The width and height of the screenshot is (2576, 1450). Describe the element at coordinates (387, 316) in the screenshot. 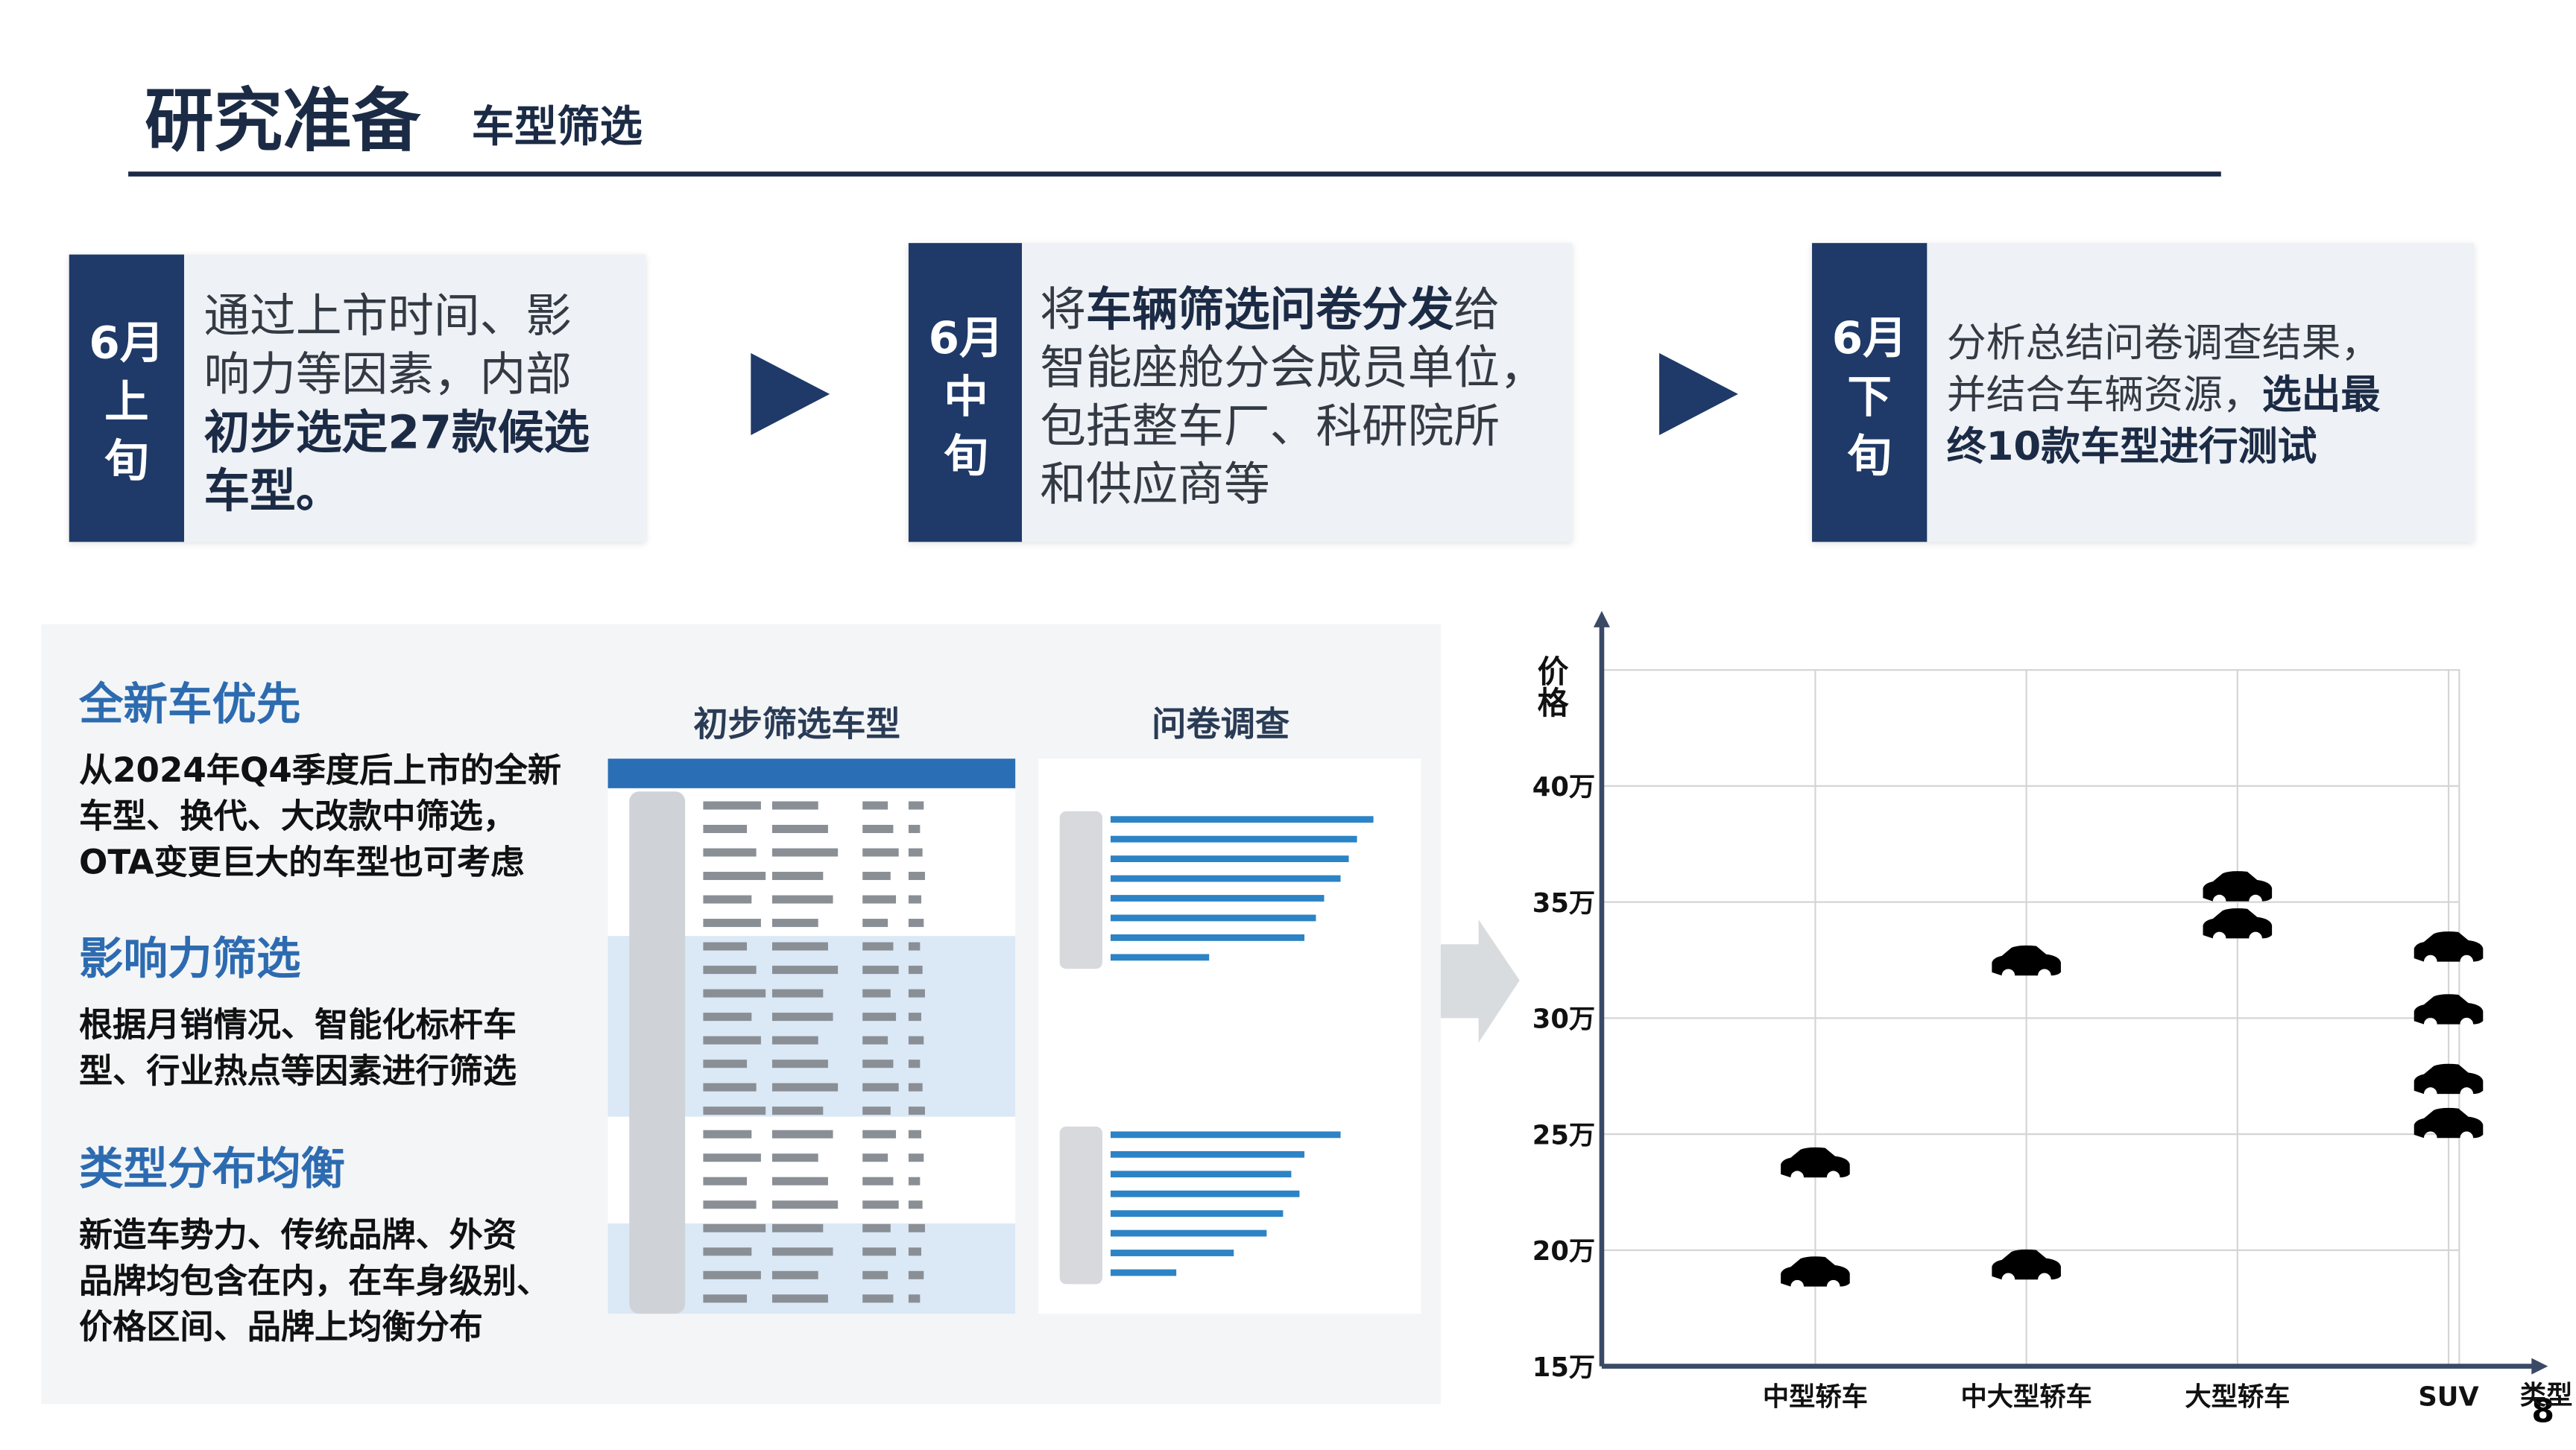

I see `step-text: 通过上市时间、影` at that location.